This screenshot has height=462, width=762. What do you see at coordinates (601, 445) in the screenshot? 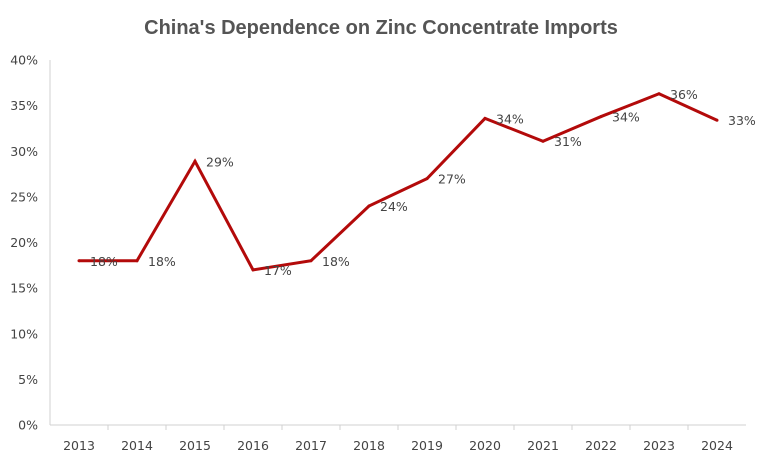
I see `x-tick-label: 2022` at bounding box center [601, 445].